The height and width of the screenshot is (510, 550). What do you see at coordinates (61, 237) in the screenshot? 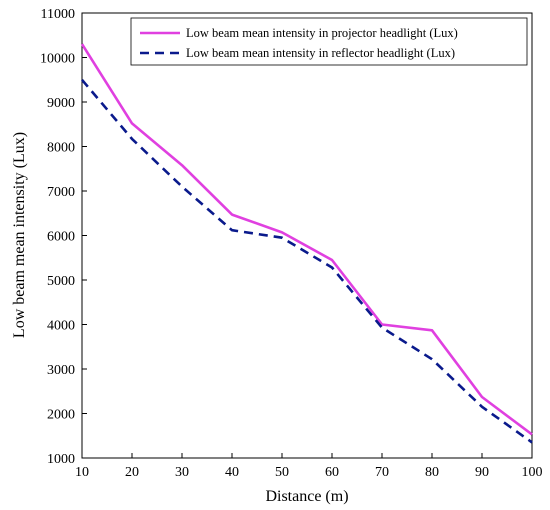
I see `y-tick-label: 6000` at bounding box center [61, 237].